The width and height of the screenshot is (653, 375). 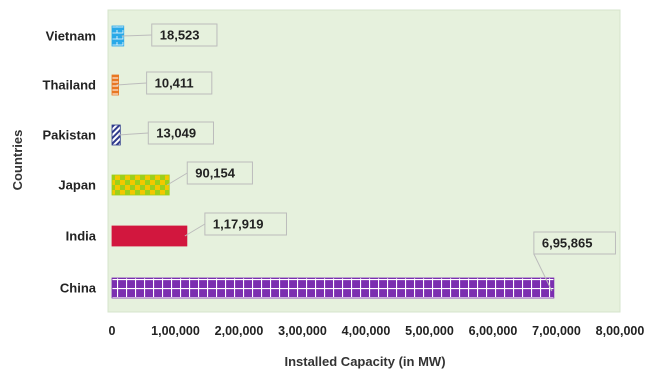 I want to click on data-label-pakistan: 13,049, so click(x=176, y=133).